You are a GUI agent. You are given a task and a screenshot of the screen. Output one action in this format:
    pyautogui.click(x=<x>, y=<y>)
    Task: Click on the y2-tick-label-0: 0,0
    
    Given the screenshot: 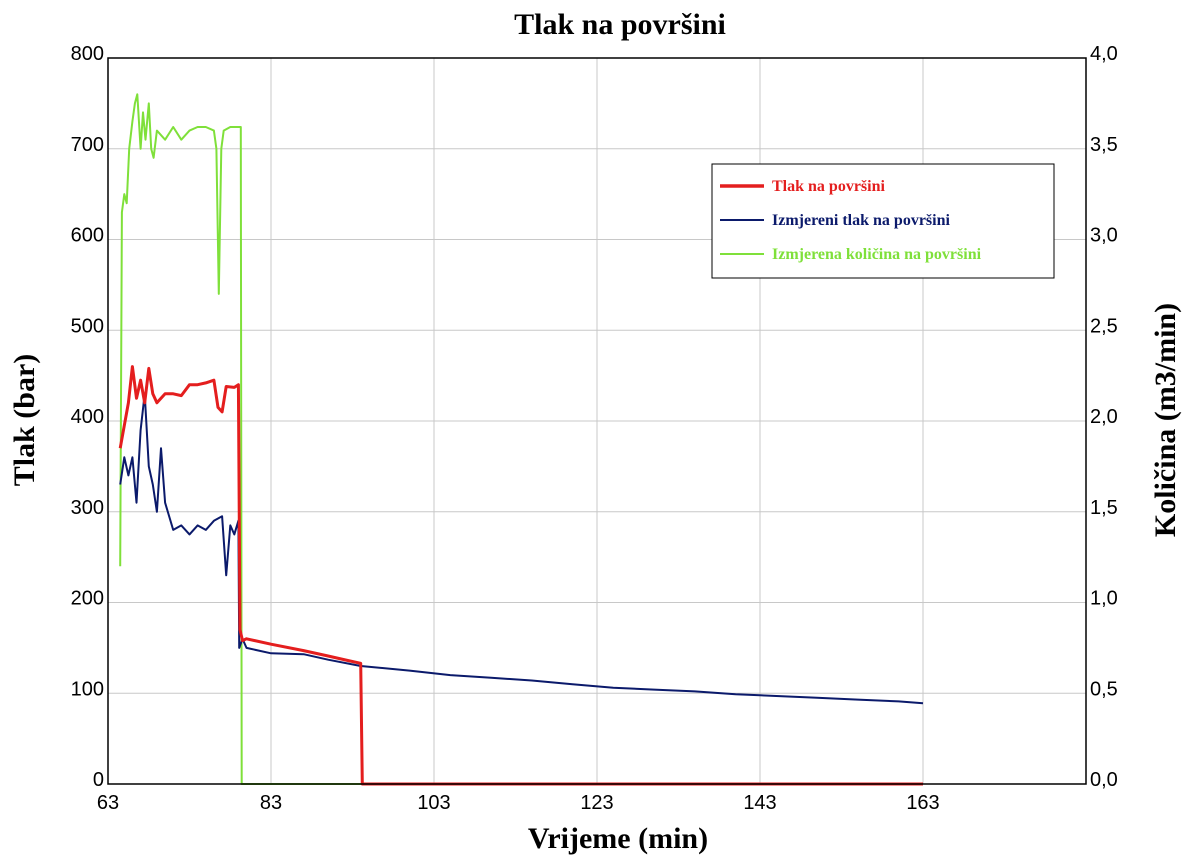 What is the action you would take?
    pyautogui.click(x=1104, y=780)
    